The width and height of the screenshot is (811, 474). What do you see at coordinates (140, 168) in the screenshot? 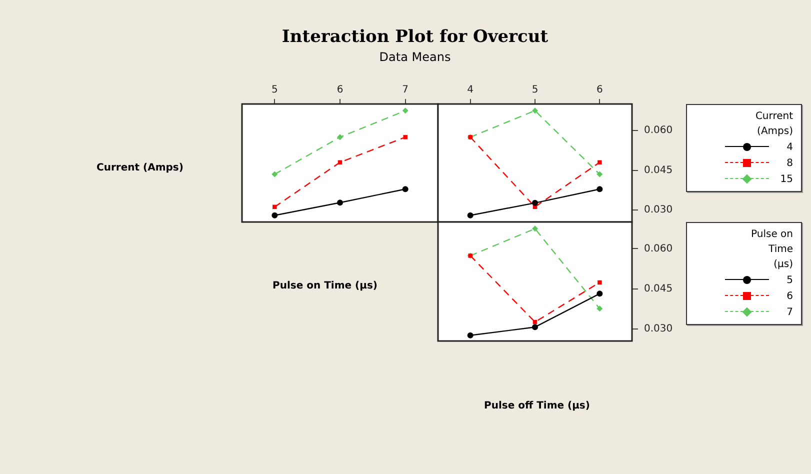
I see `y-axis-title: Current (Amps)` at bounding box center [140, 168].